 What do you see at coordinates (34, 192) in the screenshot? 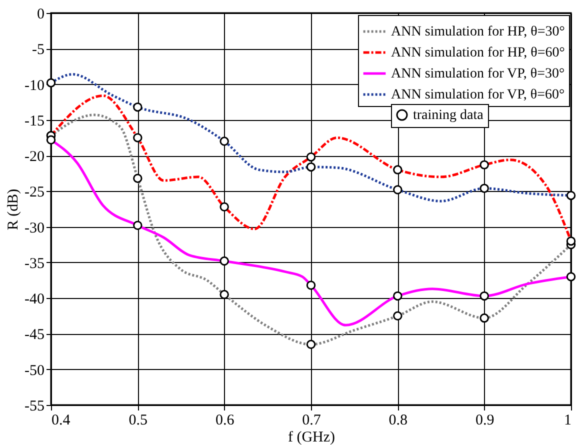
I see `y-tick-label: -25` at bounding box center [34, 192].